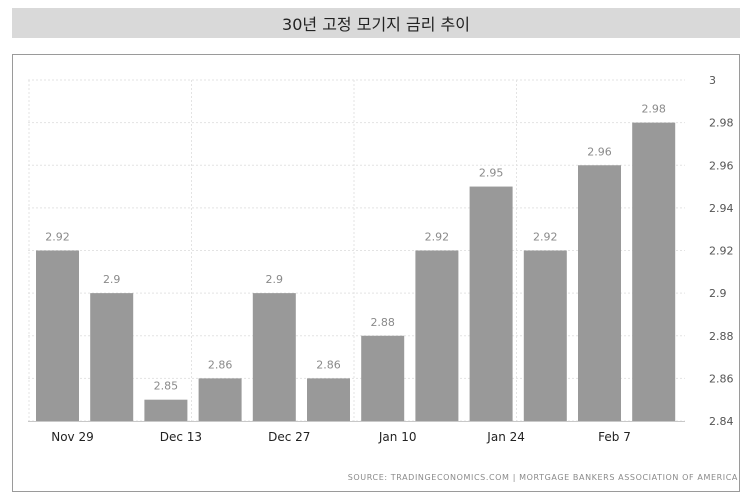  What do you see at coordinates (718, 293) in the screenshot?
I see `y-tick-label: 2.9` at bounding box center [718, 293].